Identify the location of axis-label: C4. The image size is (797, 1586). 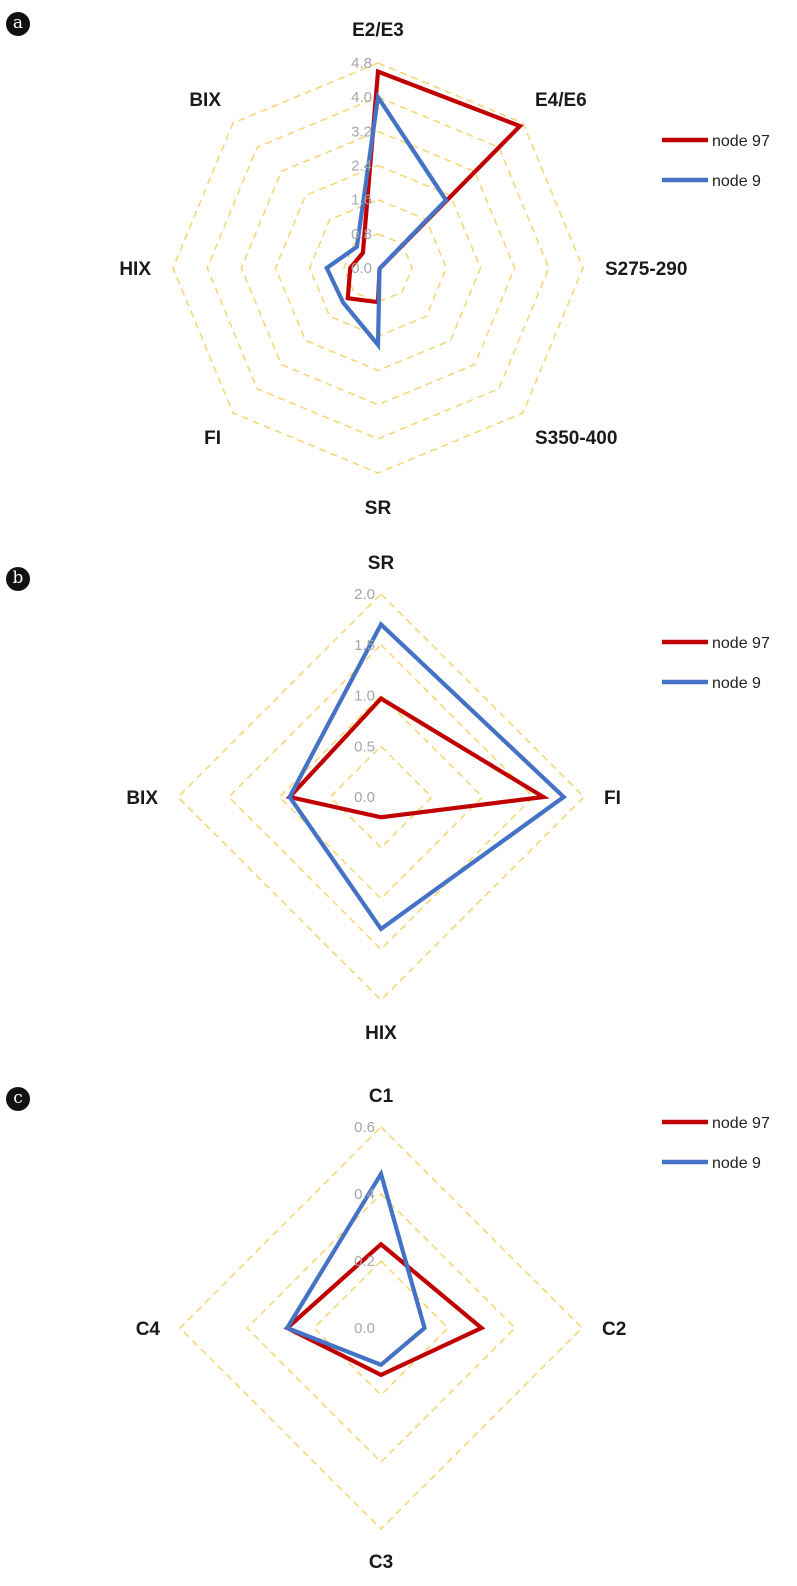
(148, 1329).